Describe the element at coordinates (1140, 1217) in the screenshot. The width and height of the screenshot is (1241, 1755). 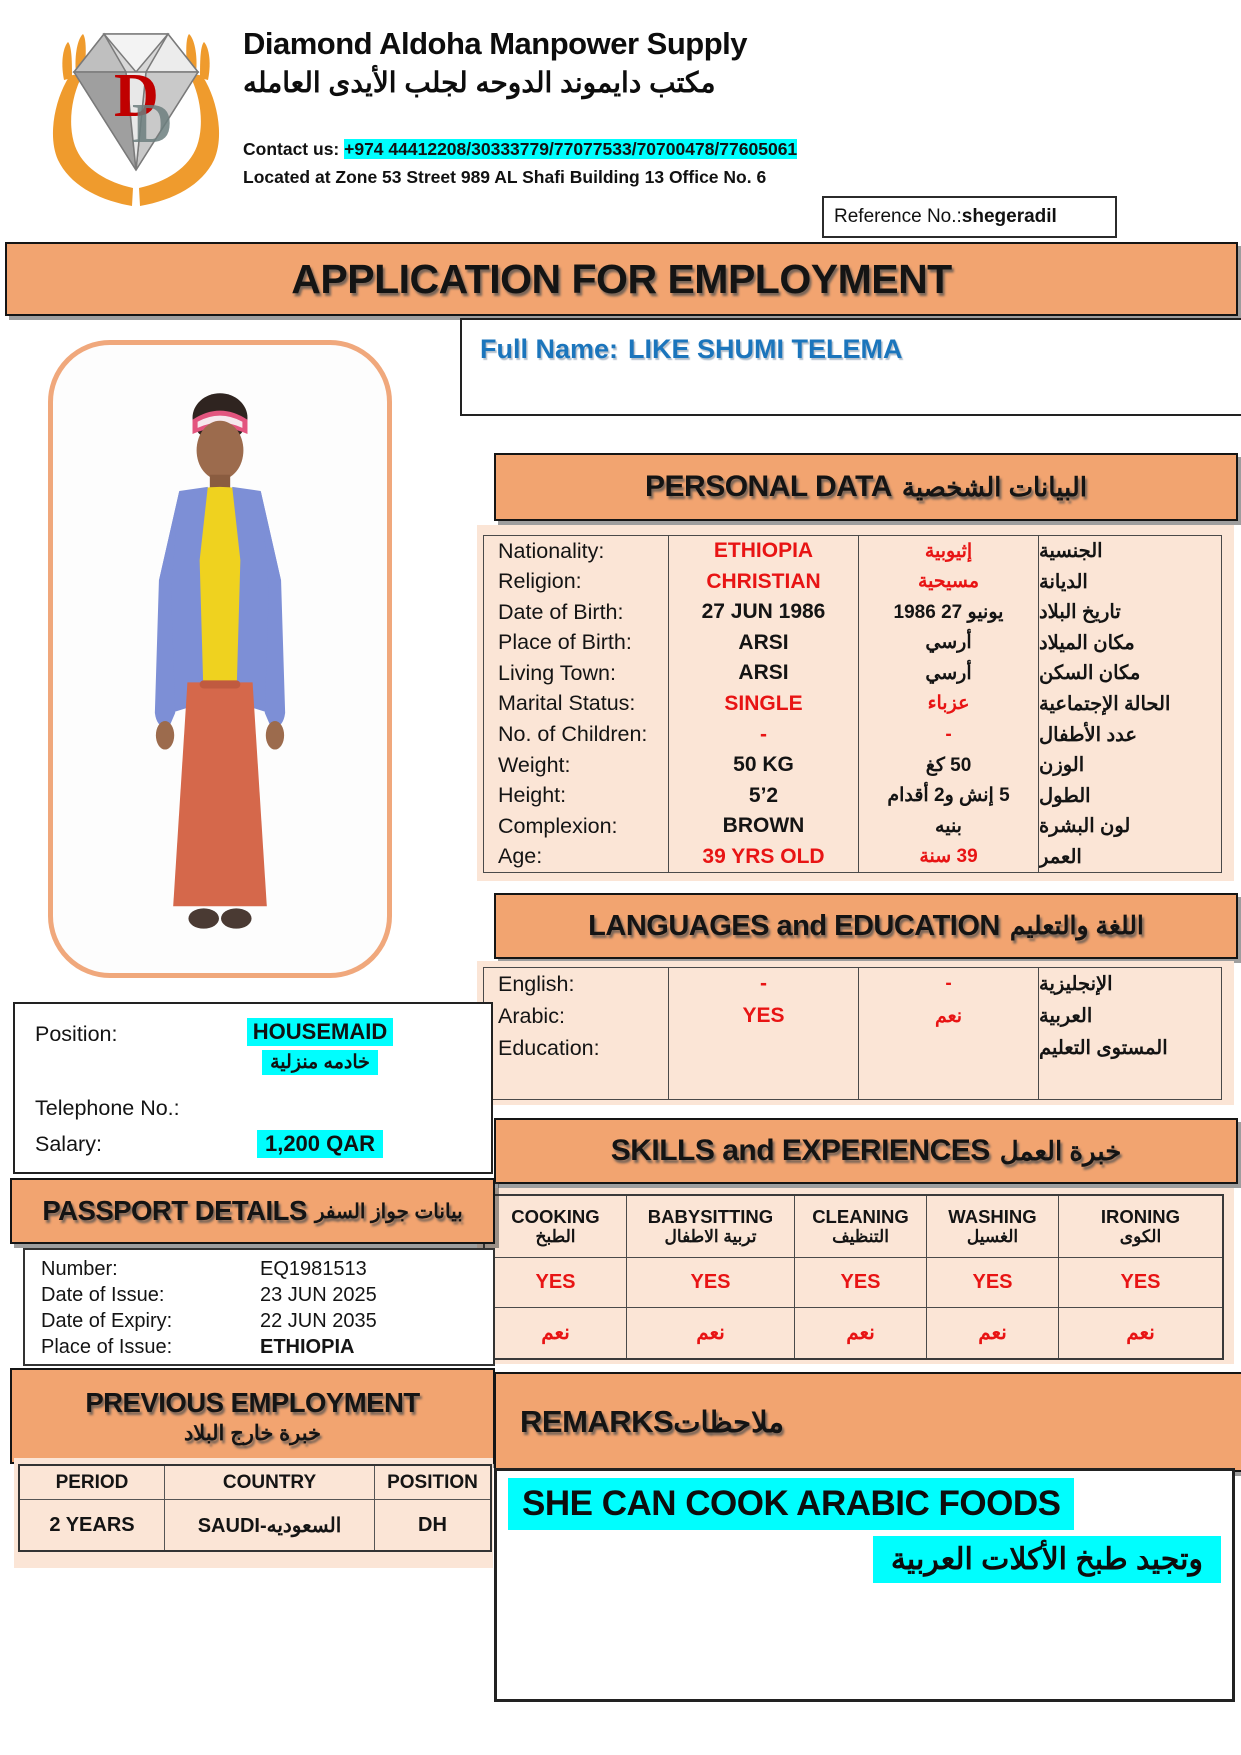
I see `skill-header: IRONING` at that location.